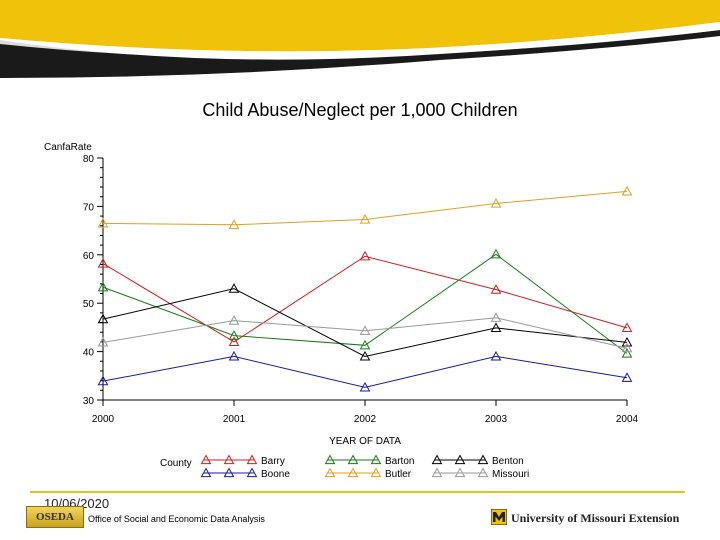 Image resolution: width=720 pixels, height=540 pixels. I want to click on y-tick-label: 60, so click(89, 256).